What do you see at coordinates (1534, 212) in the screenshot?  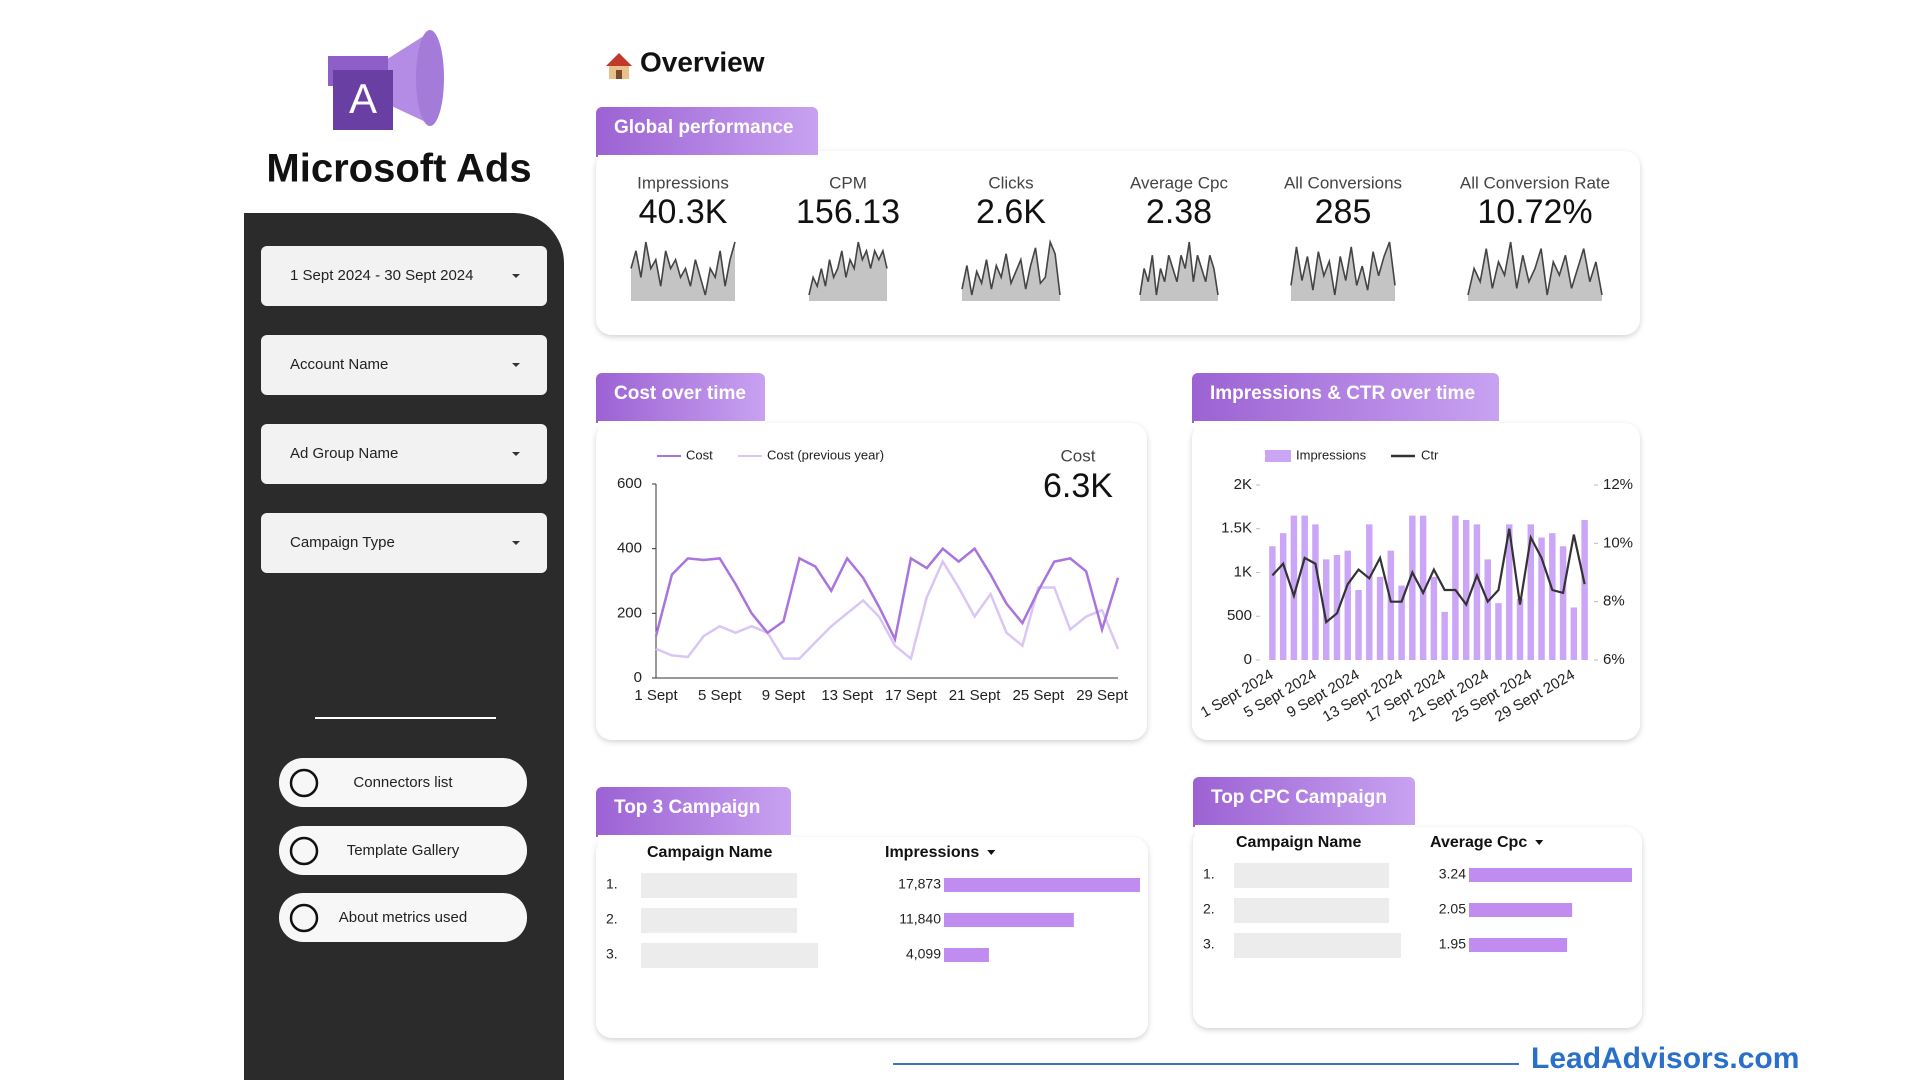 I see `kpi-value: 10.72%` at bounding box center [1534, 212].